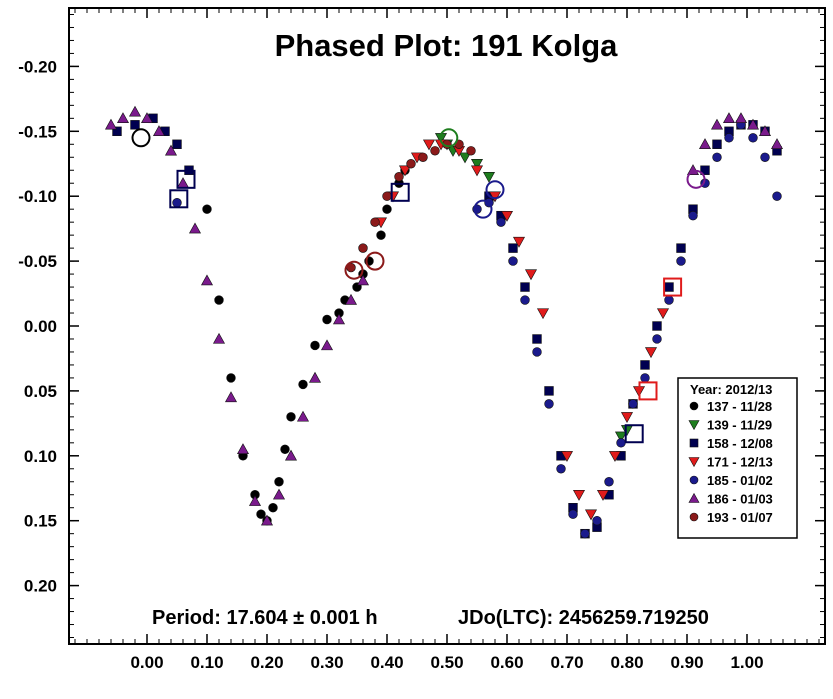  What do you see at coordinates (37, 196) in the screenshot?
I see `y-tick-label: -0.10` at bounding box center [37, 196].